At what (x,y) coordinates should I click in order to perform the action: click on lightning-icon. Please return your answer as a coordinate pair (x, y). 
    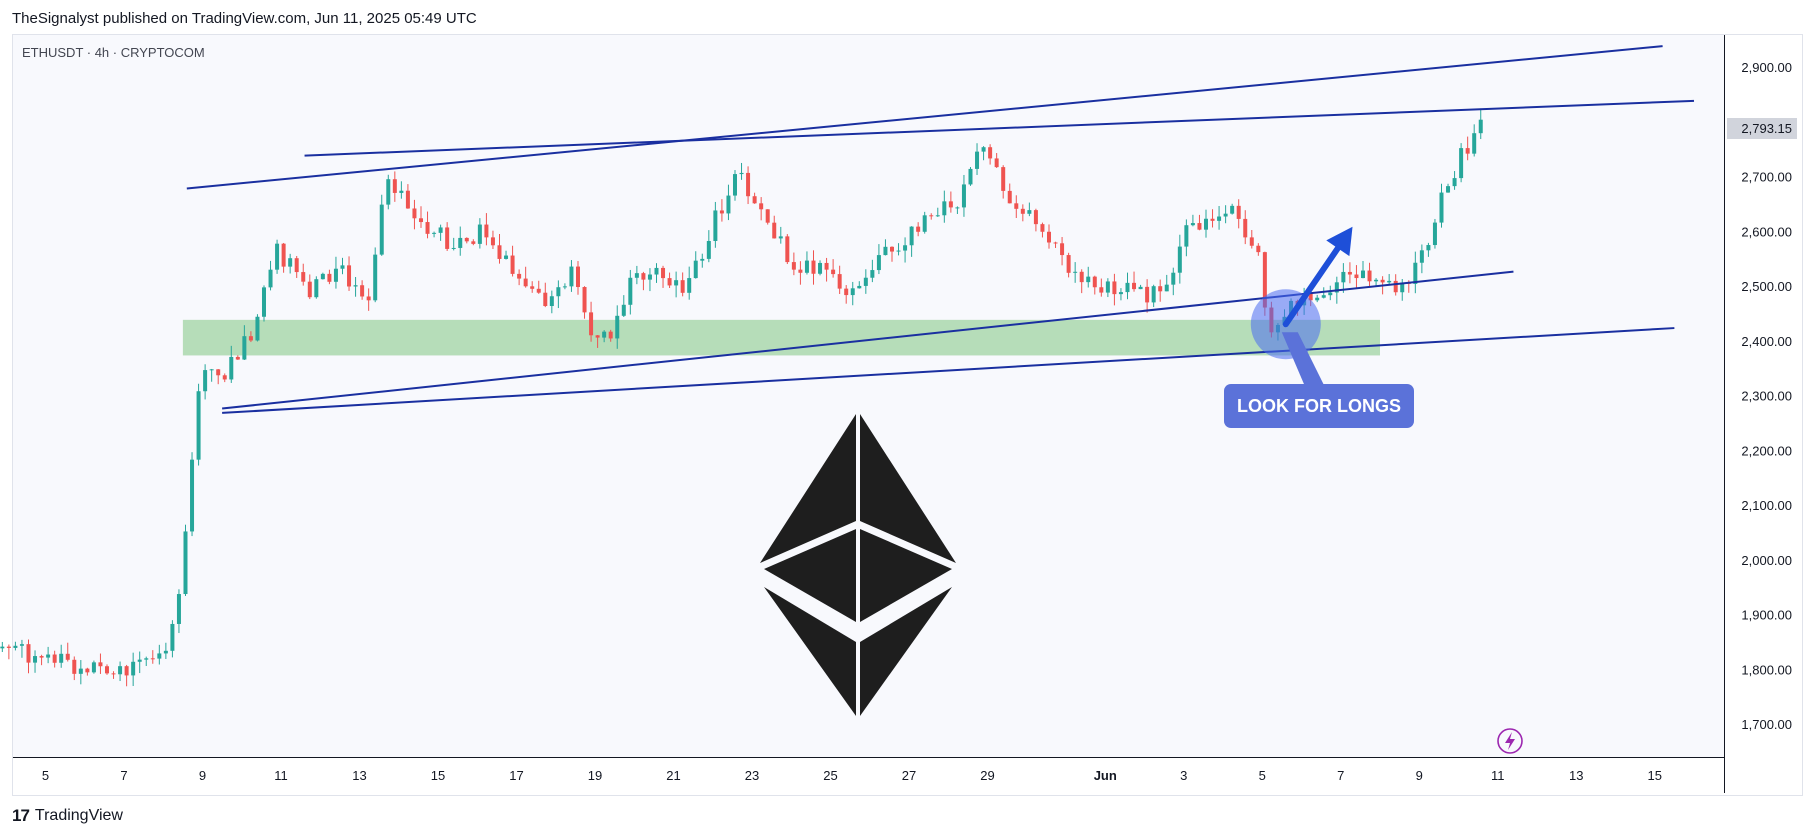
    Looking at the image, I should click on (1510, 741).